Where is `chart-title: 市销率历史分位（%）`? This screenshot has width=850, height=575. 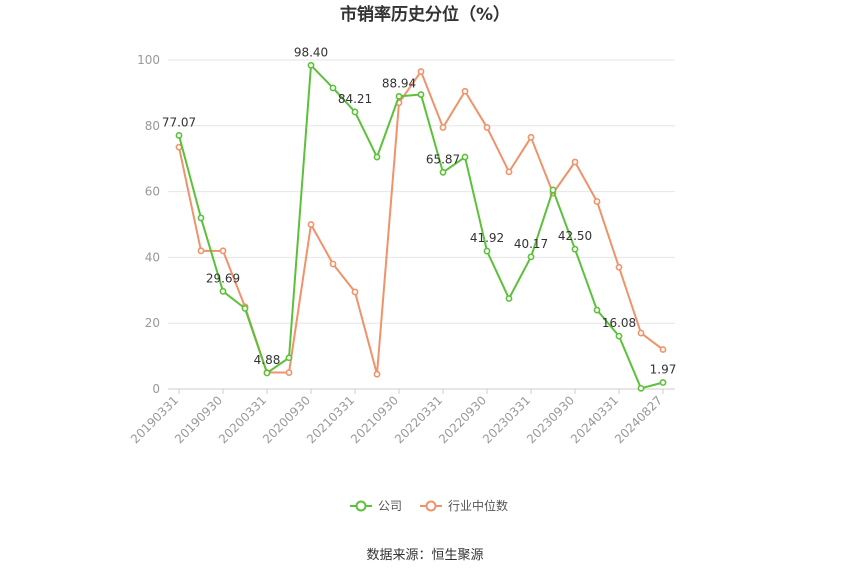 chart-title: 市销率历史分位（%） is located at coordinates (425, 14).